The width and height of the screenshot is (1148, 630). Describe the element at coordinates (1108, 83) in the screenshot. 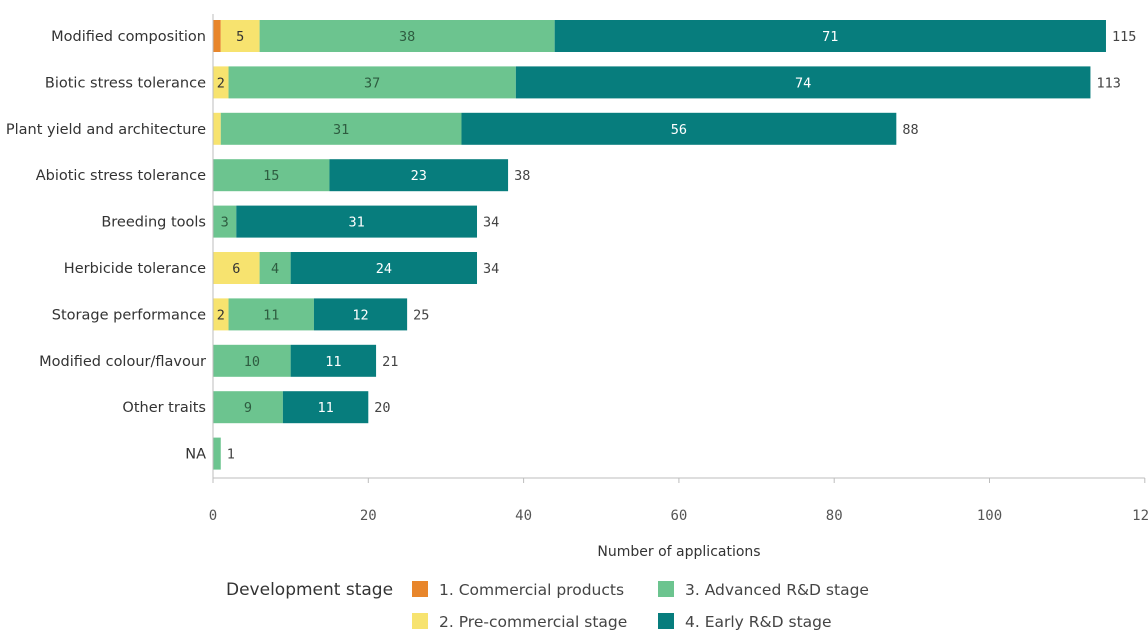

I see `total-label-biotic-stress-tolerance: 113` at that location.